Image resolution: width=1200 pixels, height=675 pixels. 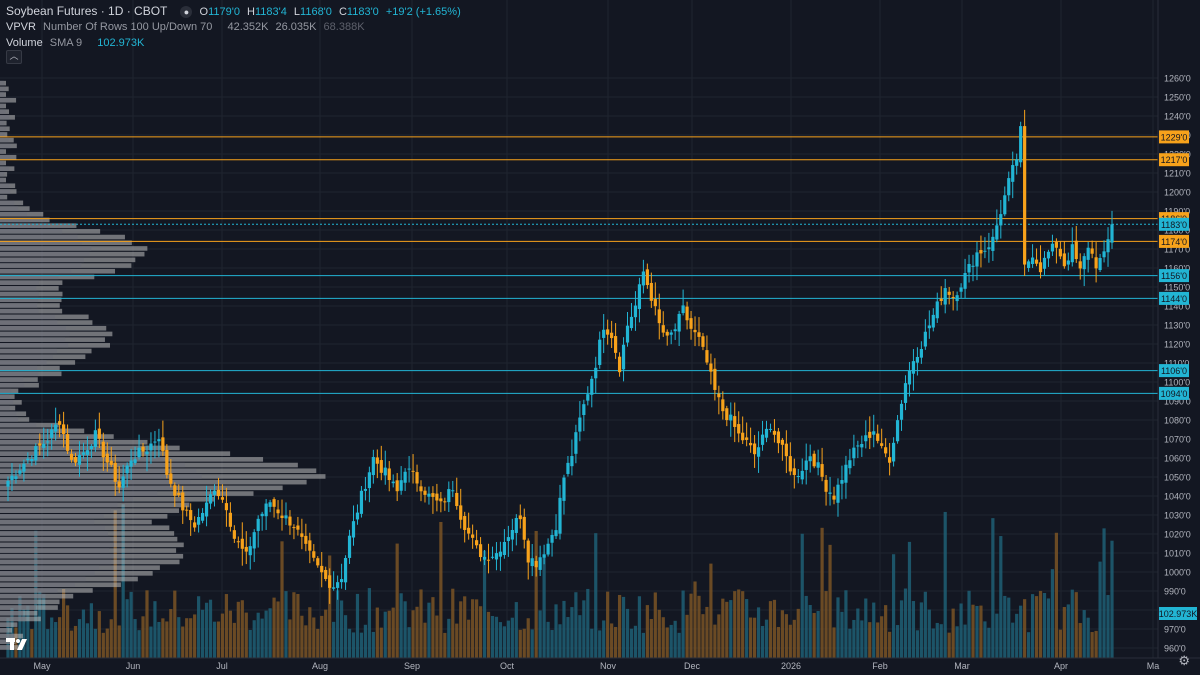 I want to click on open-label: O, so click(x=204, y=12).